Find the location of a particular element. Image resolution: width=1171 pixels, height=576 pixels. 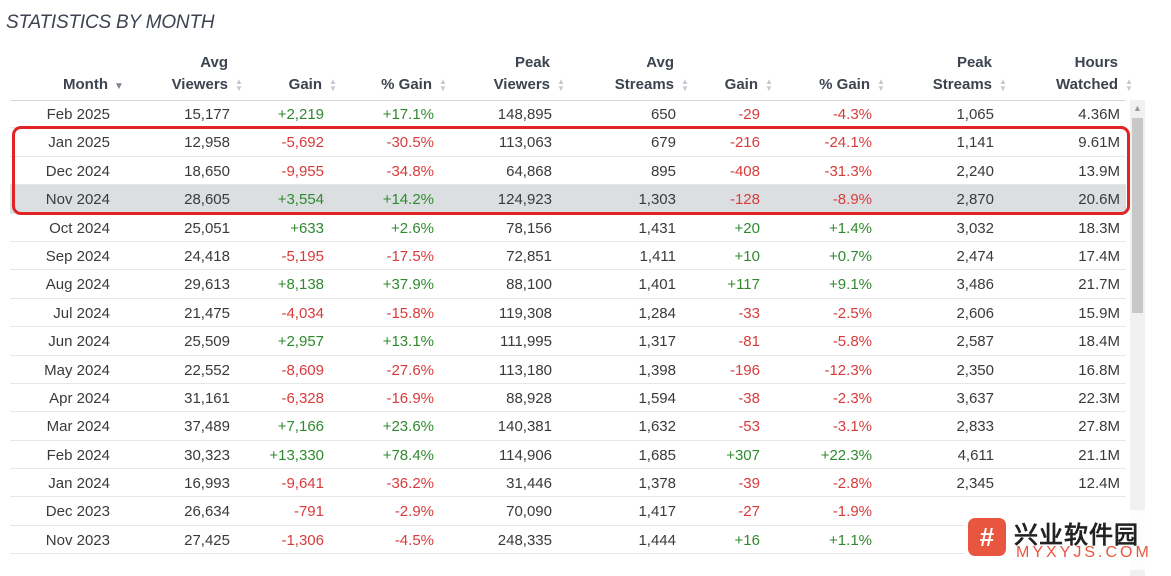

sort-desc-icon: ▼ is located at coordinates (119, 86).